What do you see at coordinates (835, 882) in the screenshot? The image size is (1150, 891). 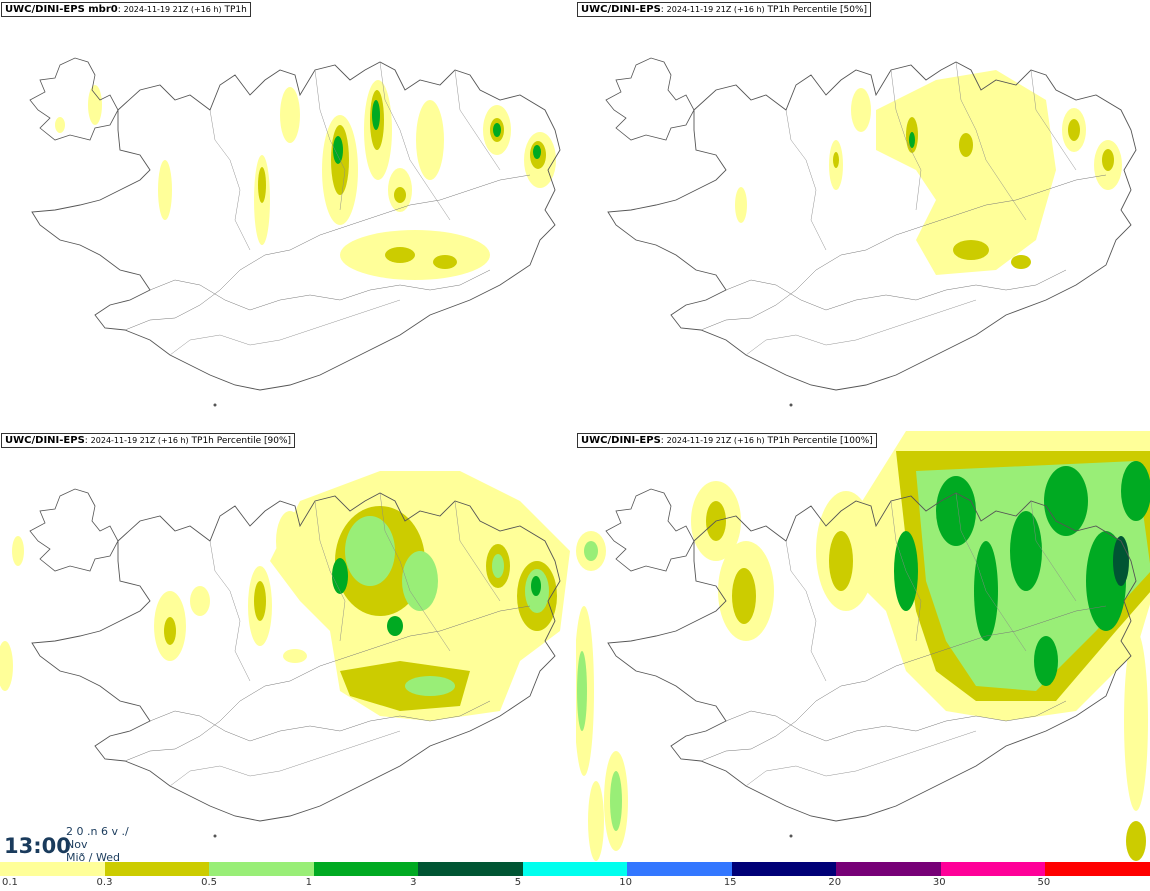 I see `legend-label: 20` at bounding box center [835, 882].